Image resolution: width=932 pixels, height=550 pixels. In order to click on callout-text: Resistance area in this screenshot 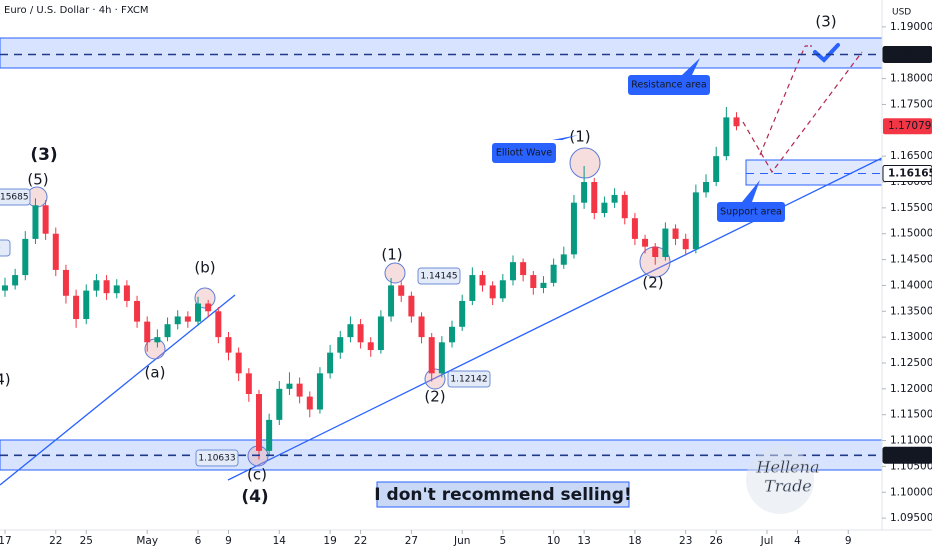, I will do `click(668, 85)`.